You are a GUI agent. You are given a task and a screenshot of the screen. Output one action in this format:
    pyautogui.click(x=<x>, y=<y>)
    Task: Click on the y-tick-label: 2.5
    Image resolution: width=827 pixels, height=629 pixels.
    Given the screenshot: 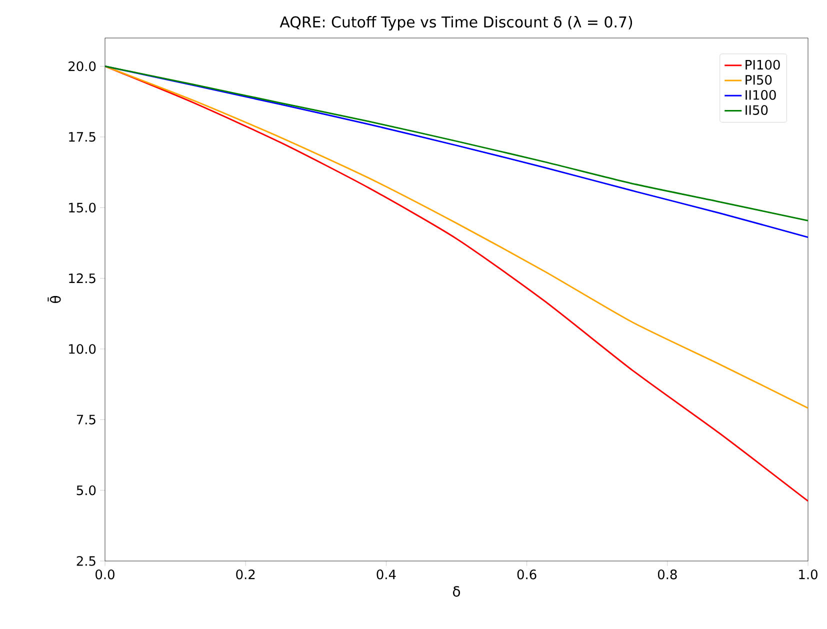 What is the action you would take?
    pyautogui.click(x=86, y=561)
    